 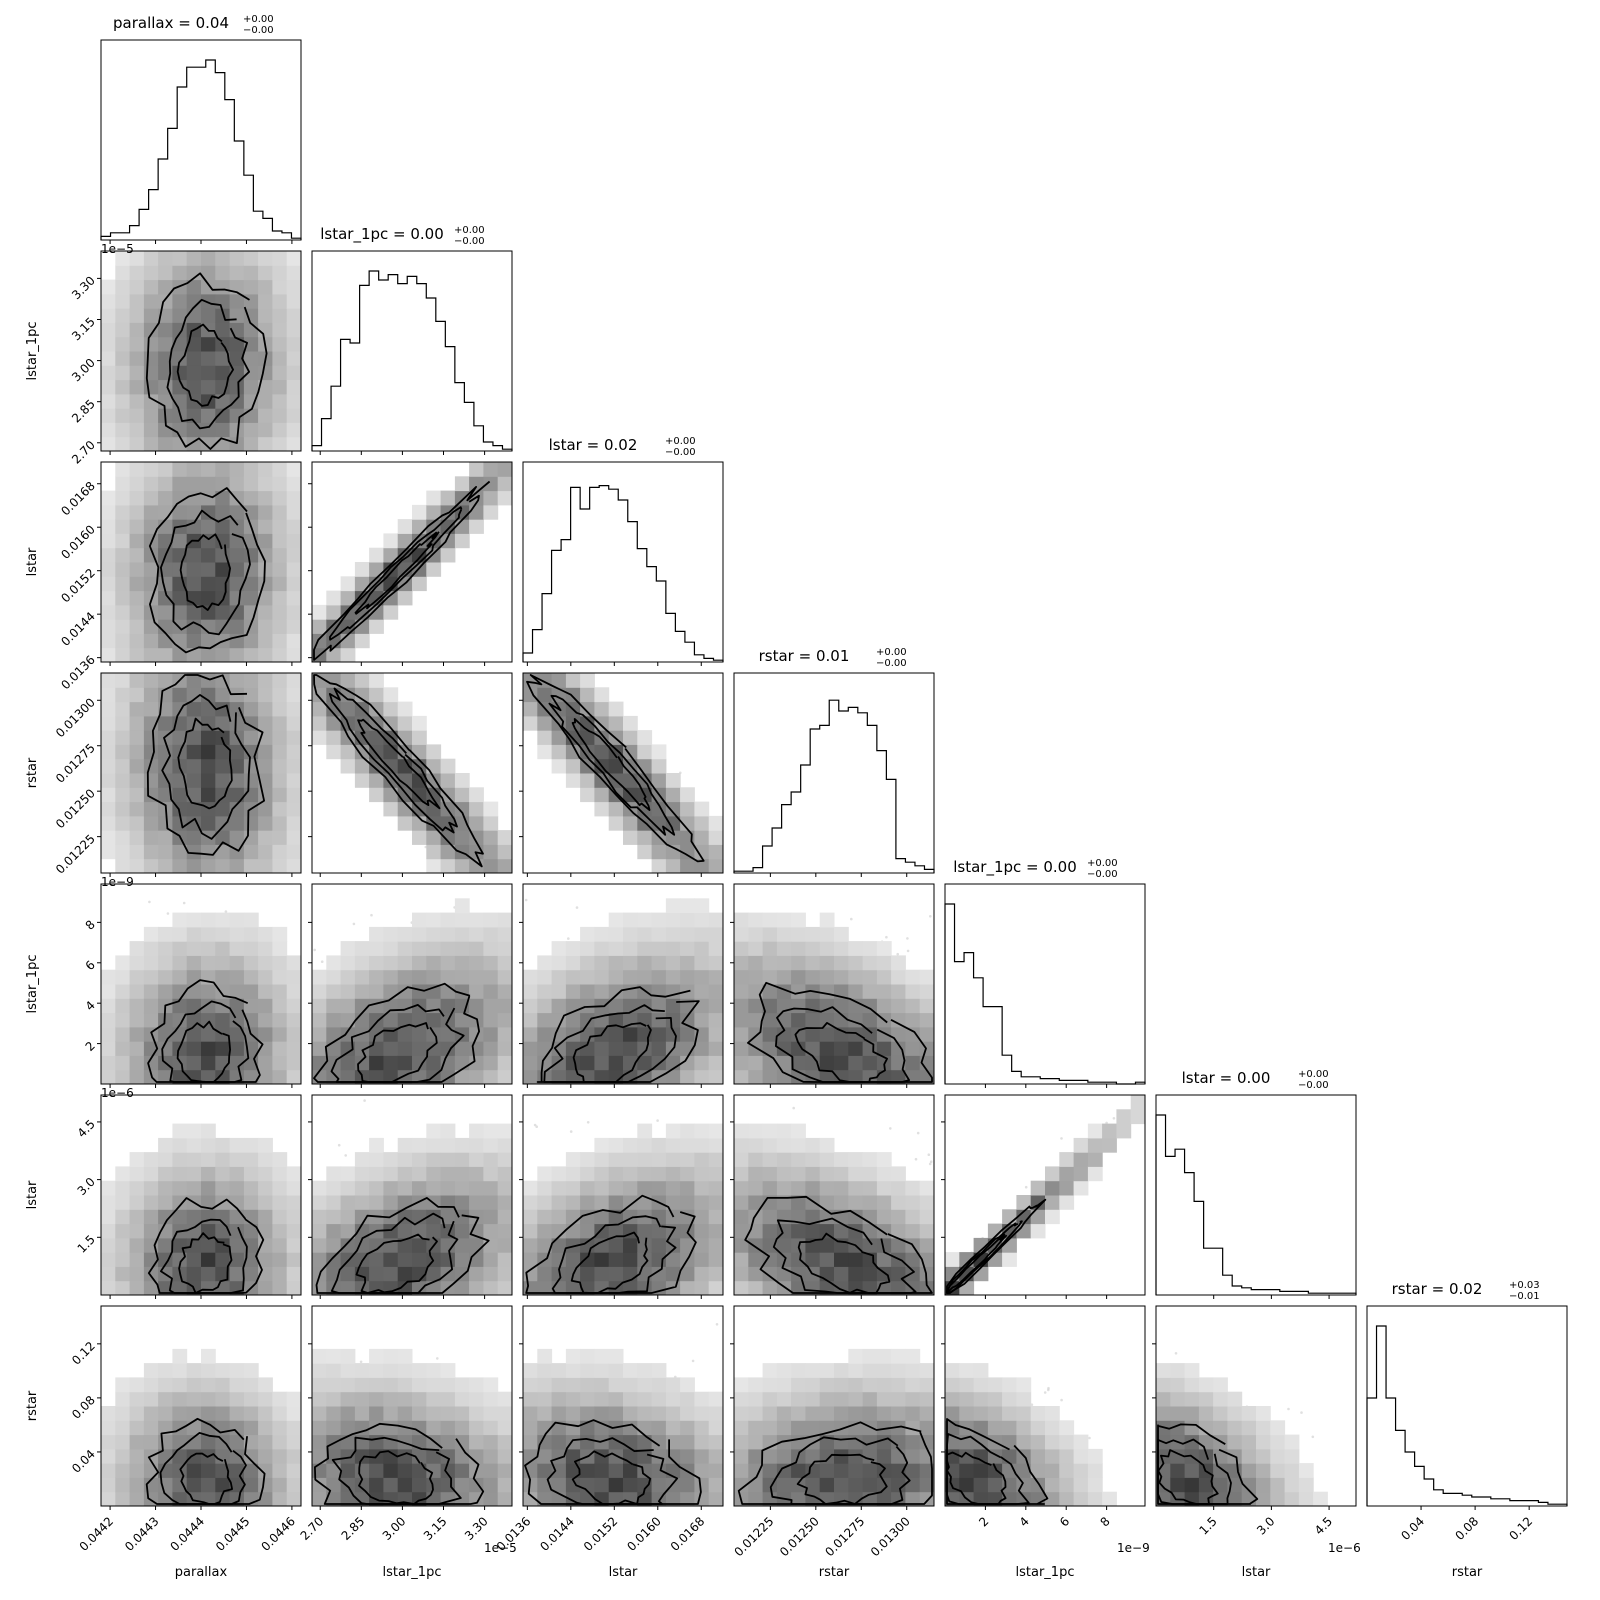 What do you see at coordinates (83, 1461) in the screenshot?
I see `y-tick-label: 0.04` at bounding box center [83, 1461].